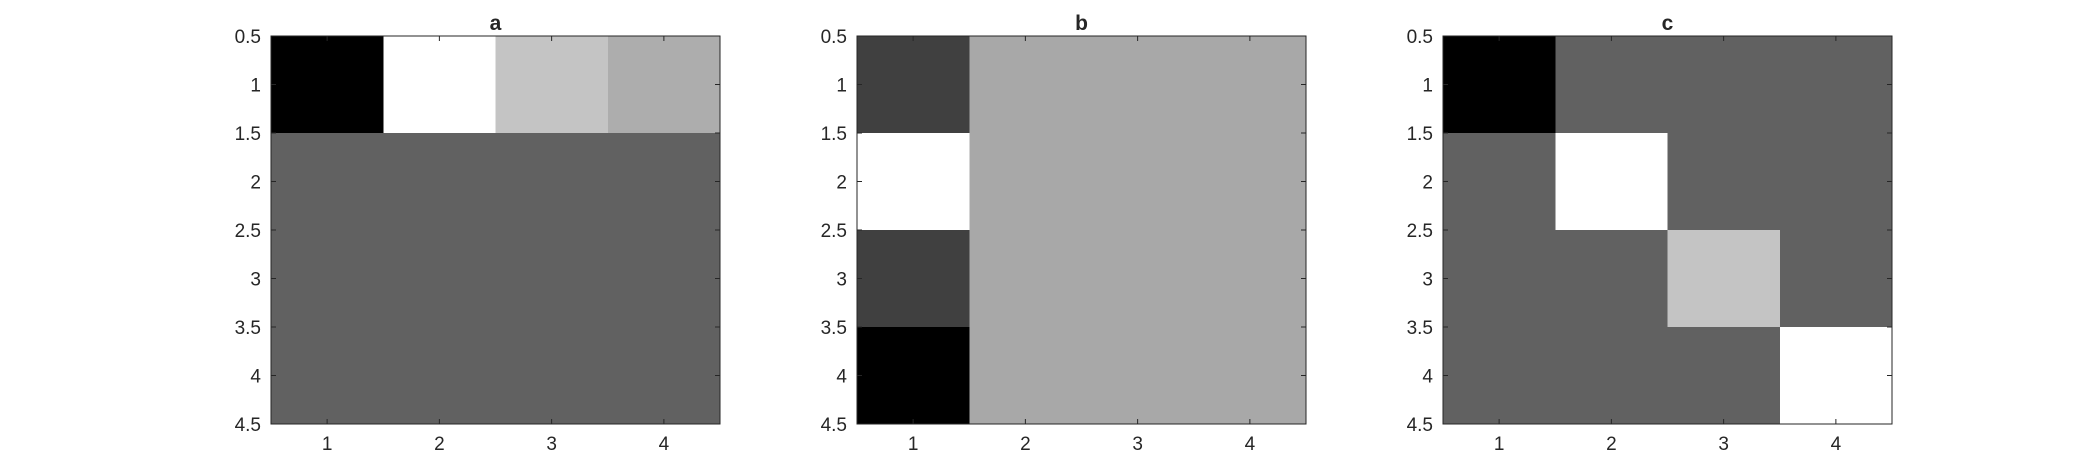 This screenshot has height=473, width=2083. I want to click on panel-title: c, so click(1668, 23).